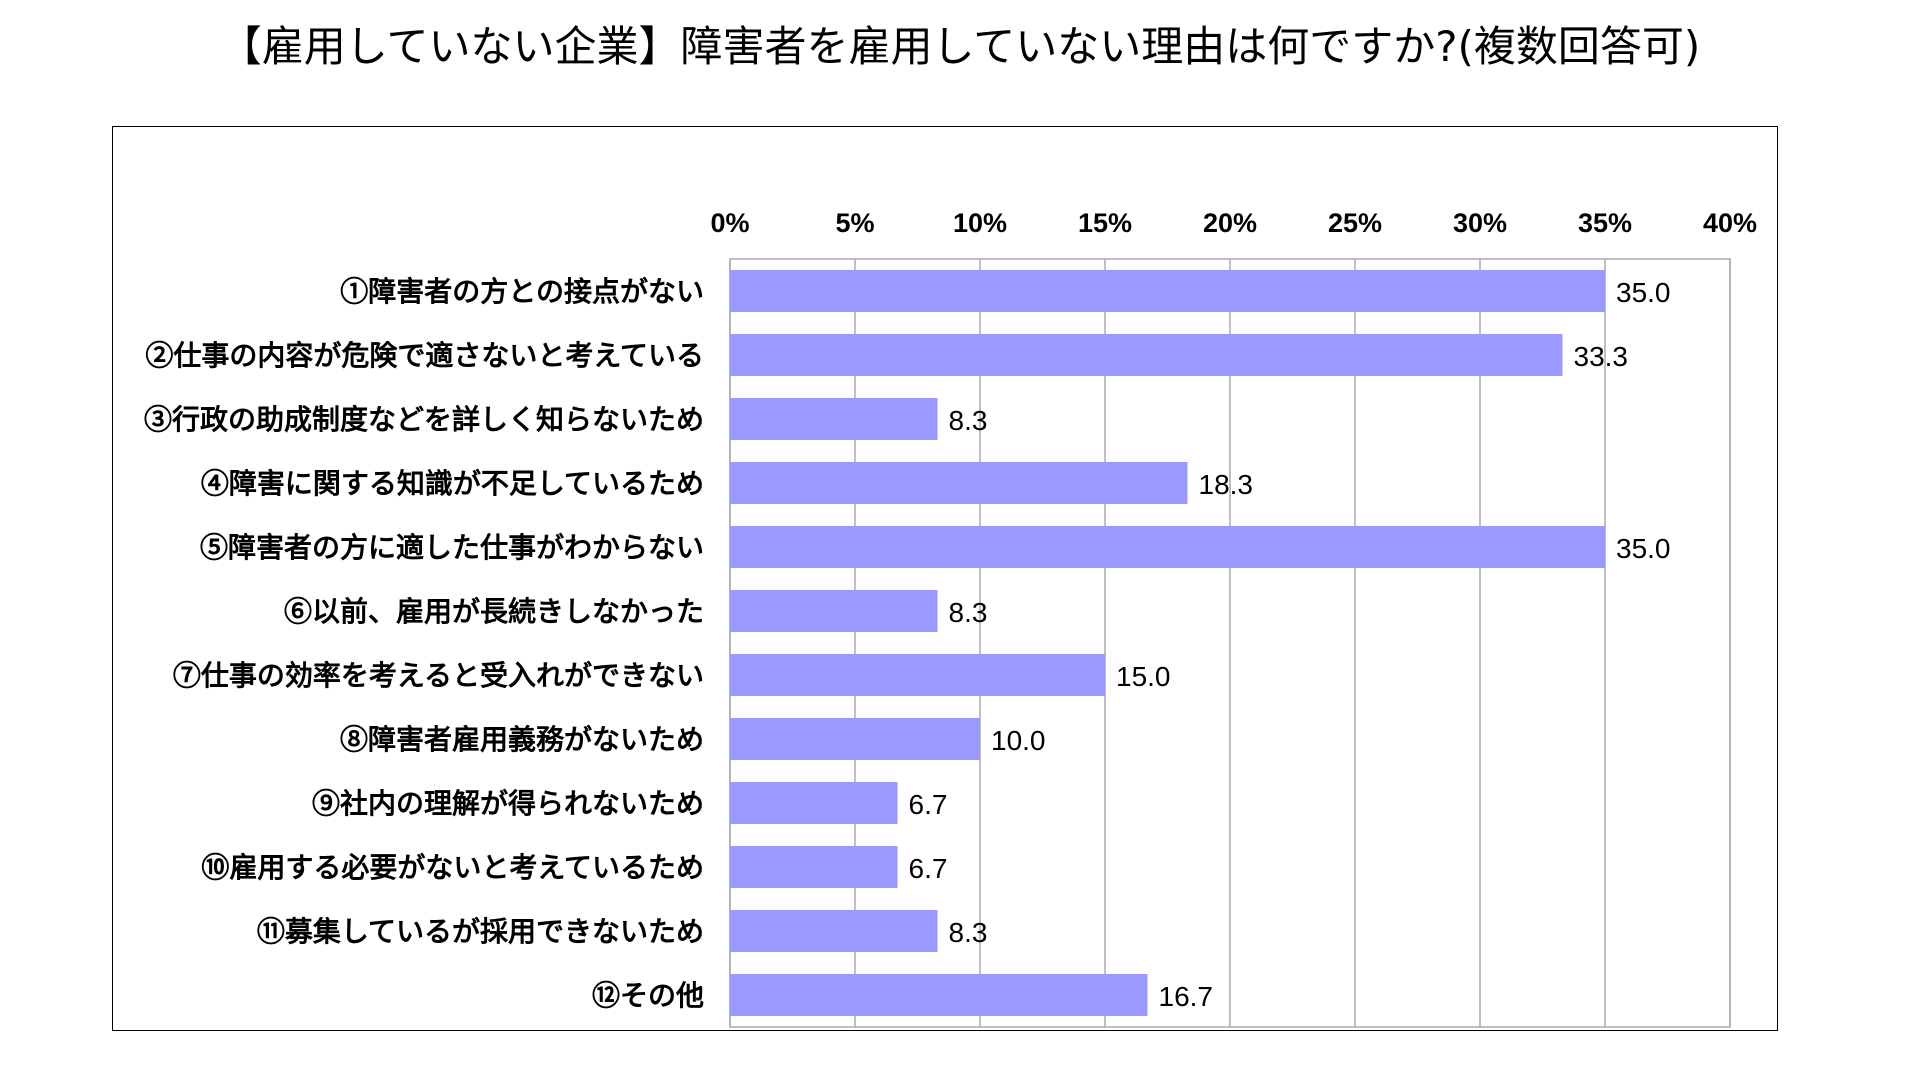 Image resolution: width=1920 pixels, height=1080 pixels. I want to click on category-label: ①障害者の方との接点がない, so click(522, 291).